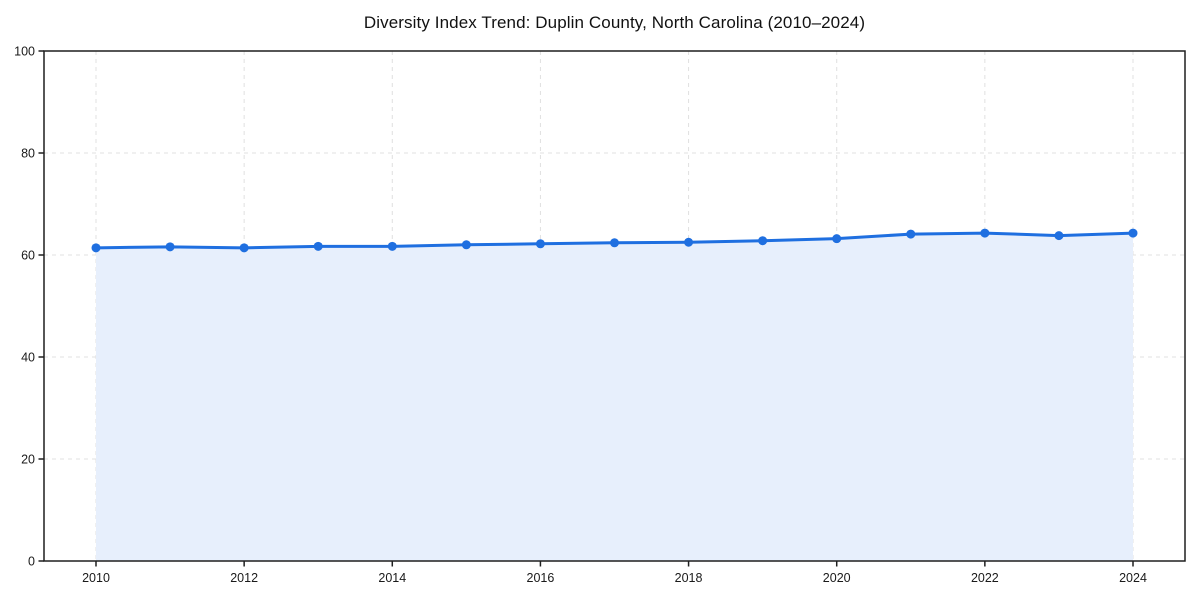 This screenshot has width=1200, height=600. I want to click on data-point-2020, so click(837, 239).